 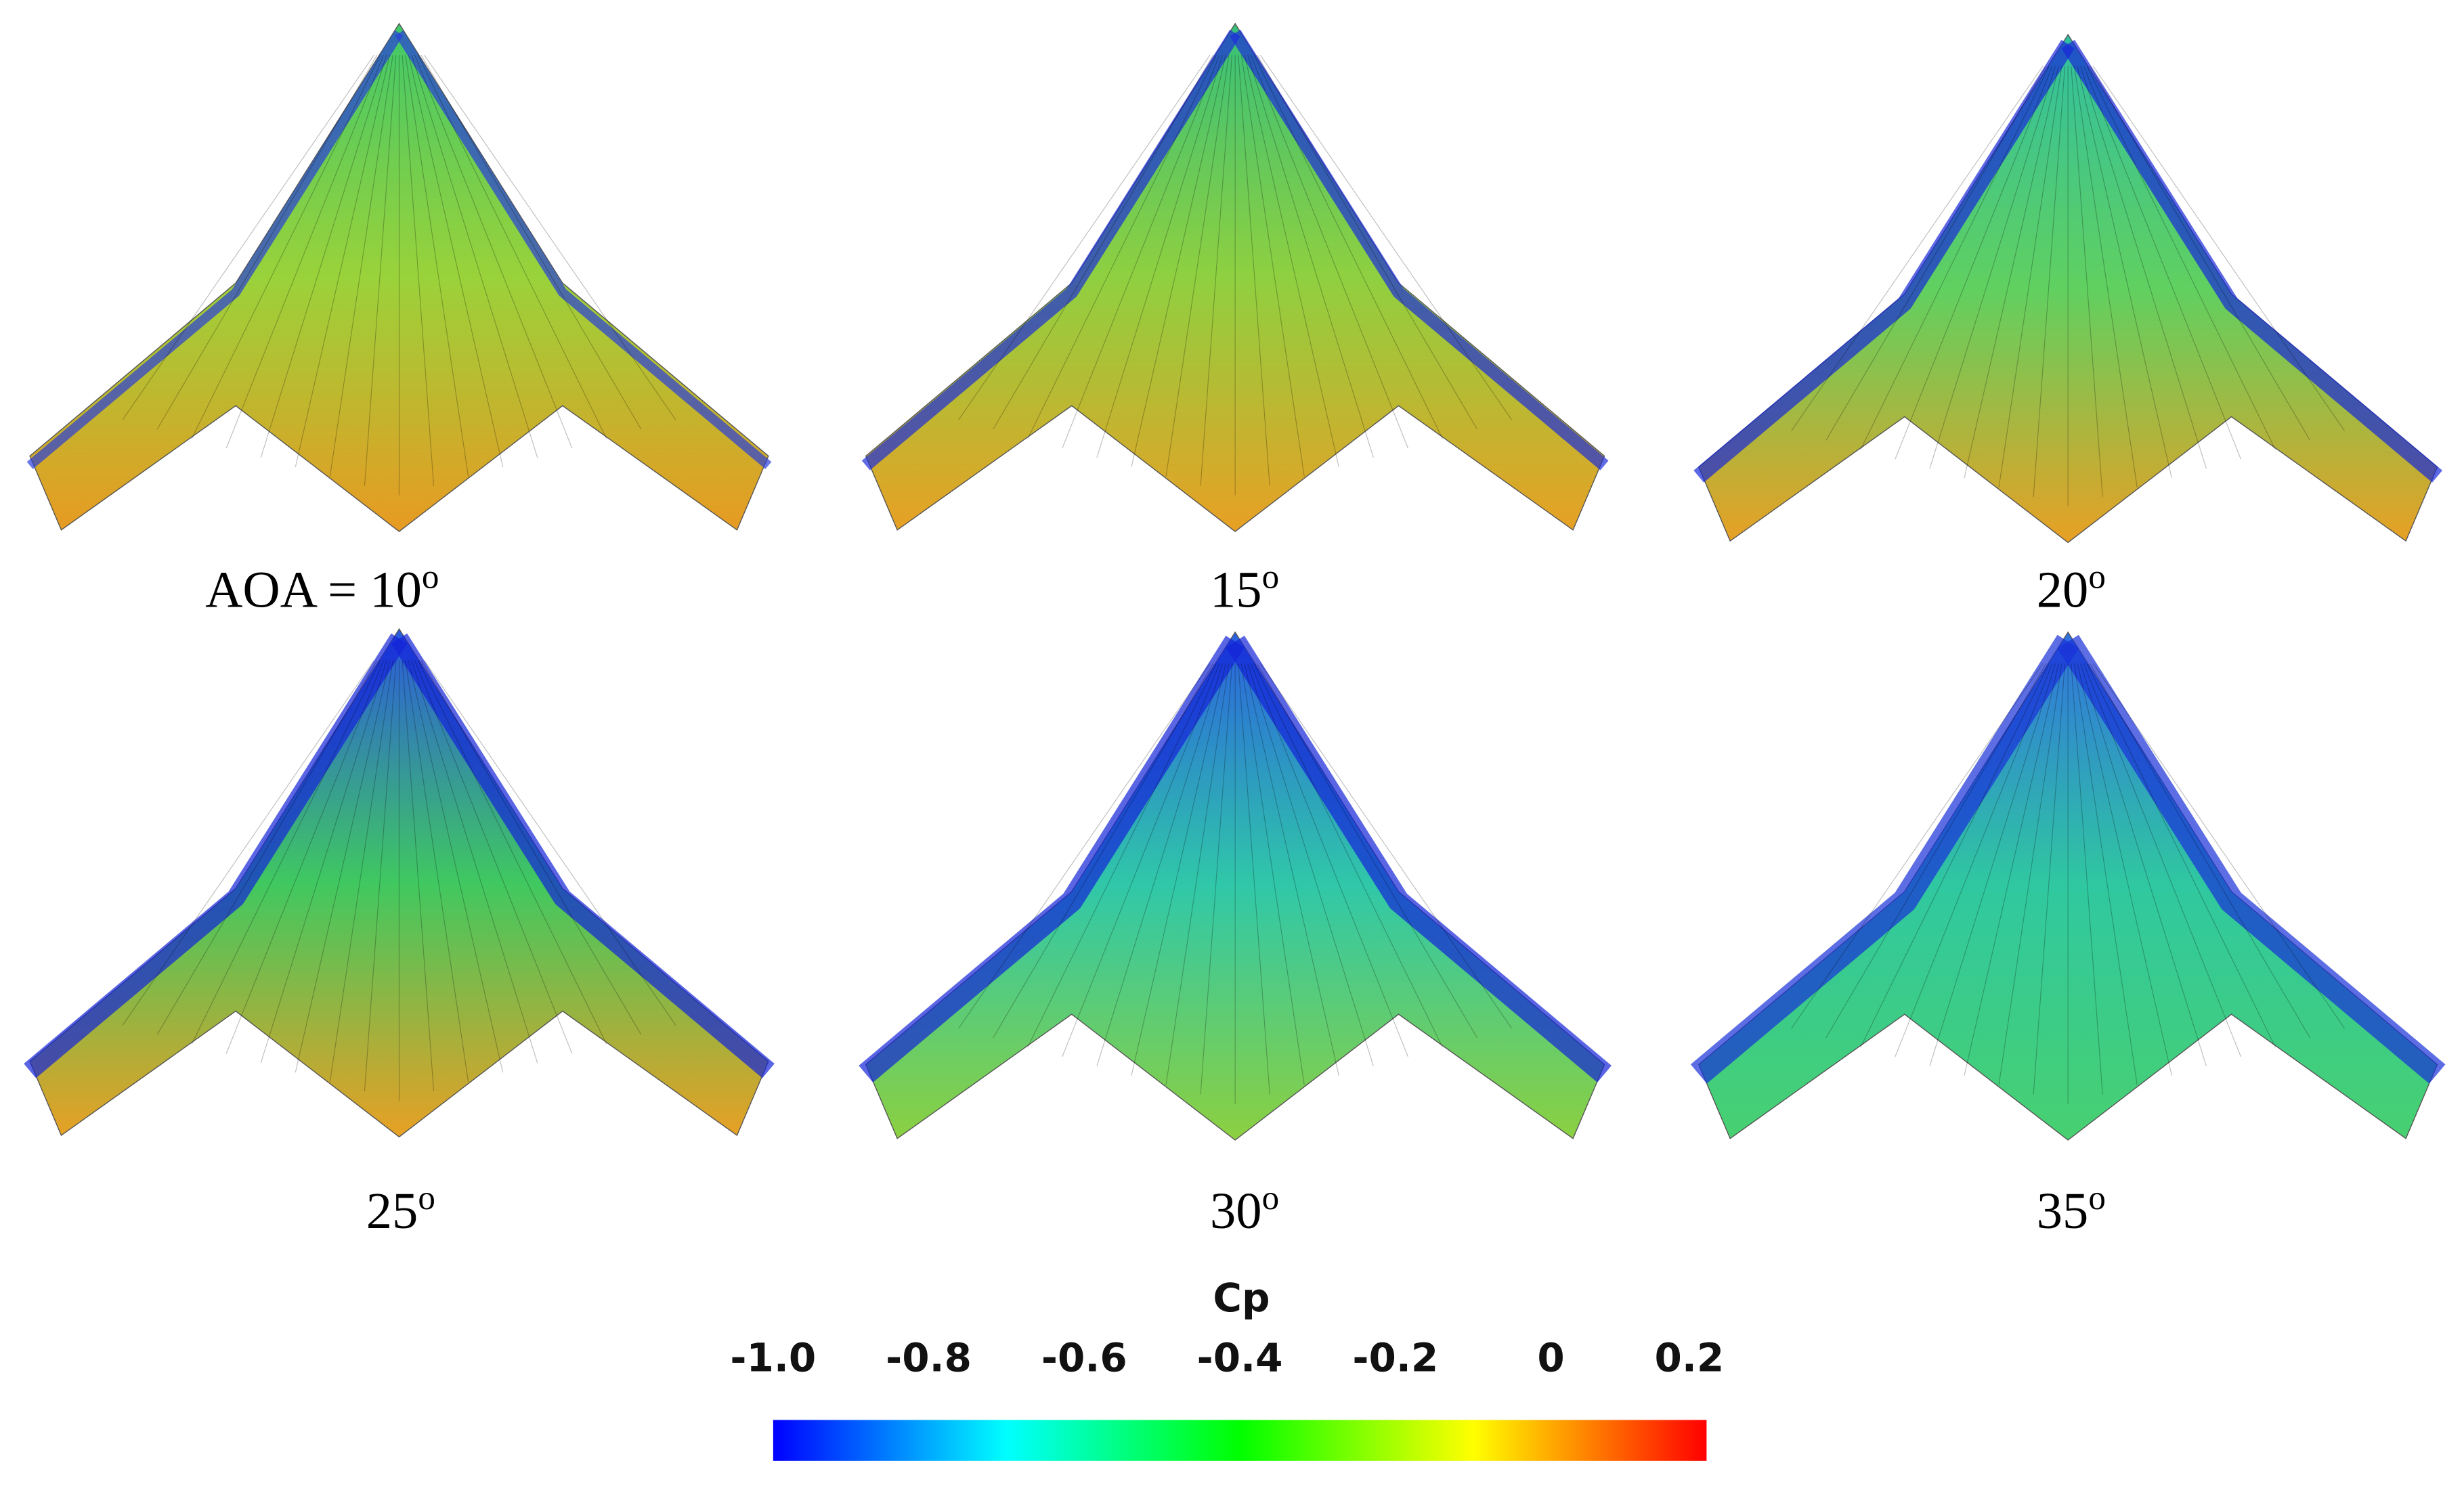 I want to click on colorbar-tick-label: -0.6, so click(x=1084, y=1357).